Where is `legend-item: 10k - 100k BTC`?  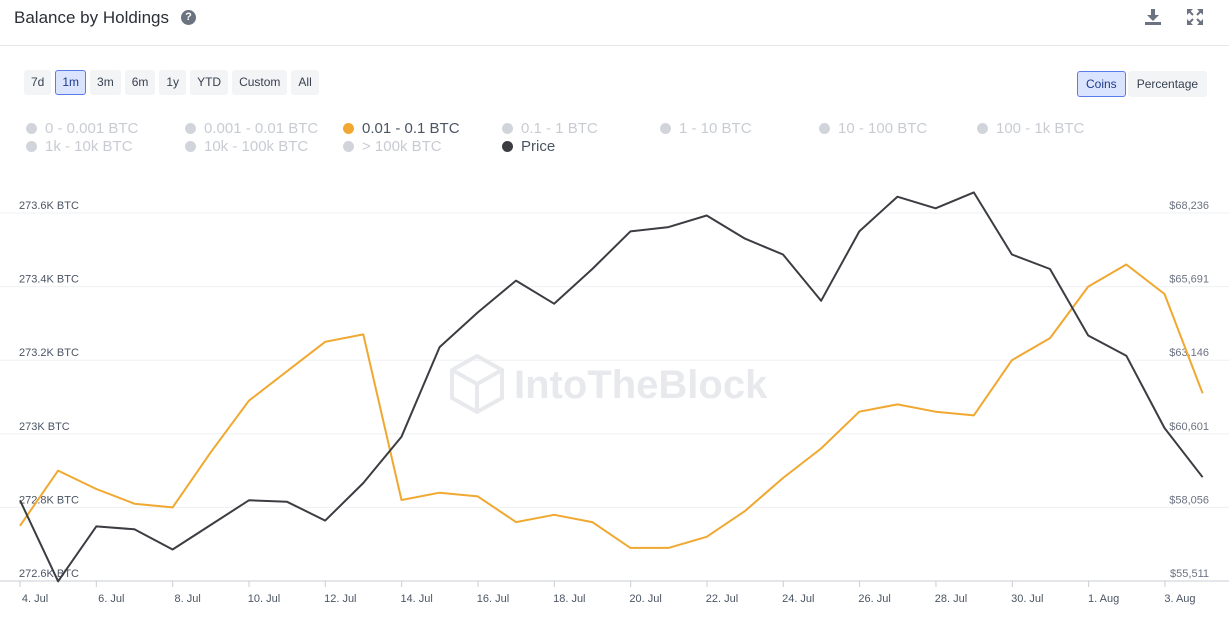
legend-item: 10k - 100k BTC is located at coordinates (246, 146).